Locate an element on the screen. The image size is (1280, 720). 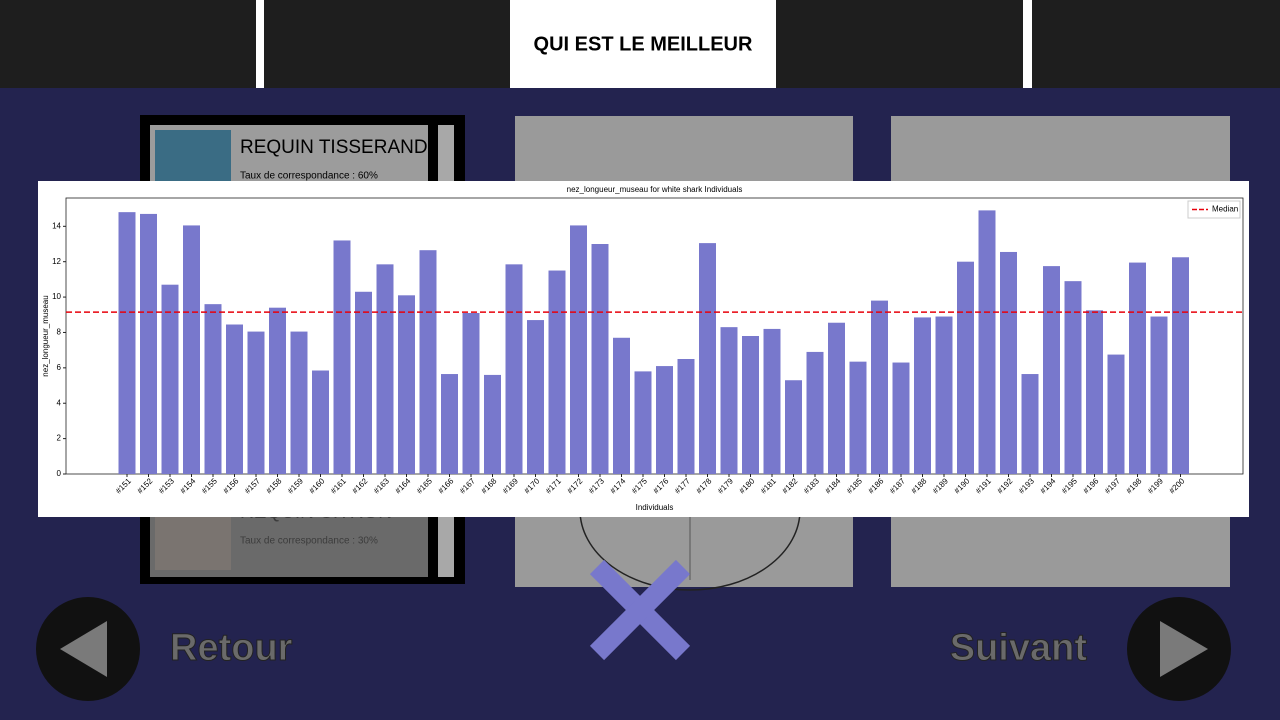
card-subtitle: Taux de correspondance : 60% is located at coordinates (309, 176).